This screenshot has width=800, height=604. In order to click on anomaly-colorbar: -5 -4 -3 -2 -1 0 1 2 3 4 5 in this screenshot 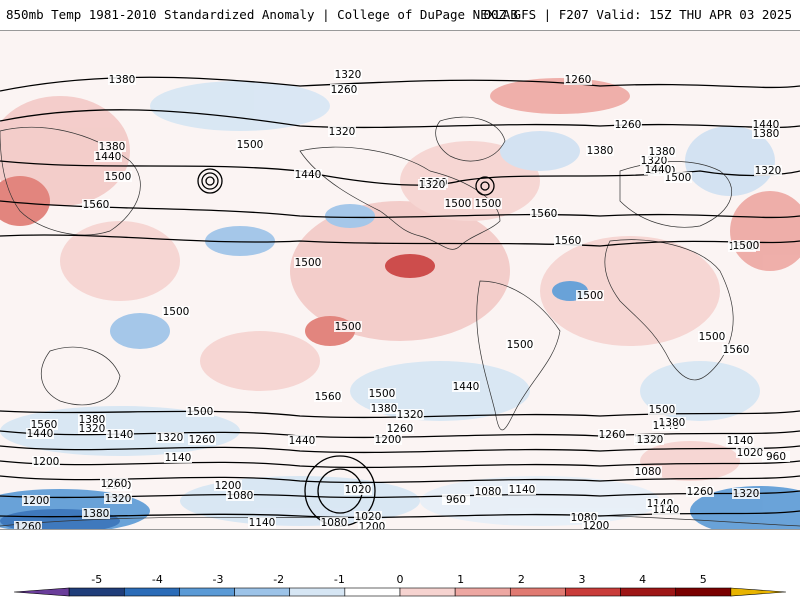, I will do `click(400, 583)`.